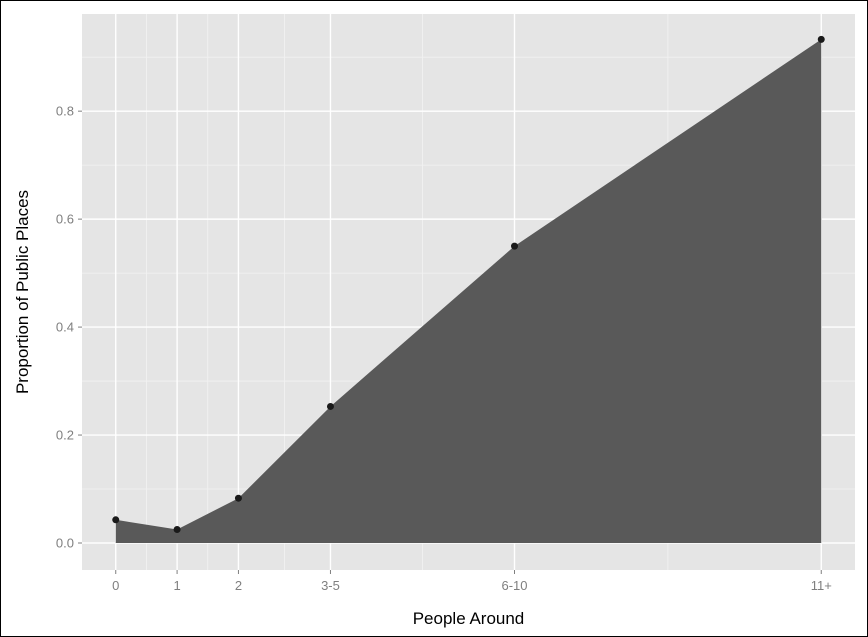 This screenshot has width=868, height=637. What do you see at coordinates (115, 585) in the screenshot?
I see `x-tick-label: 0` at bounding box center [115, 585].